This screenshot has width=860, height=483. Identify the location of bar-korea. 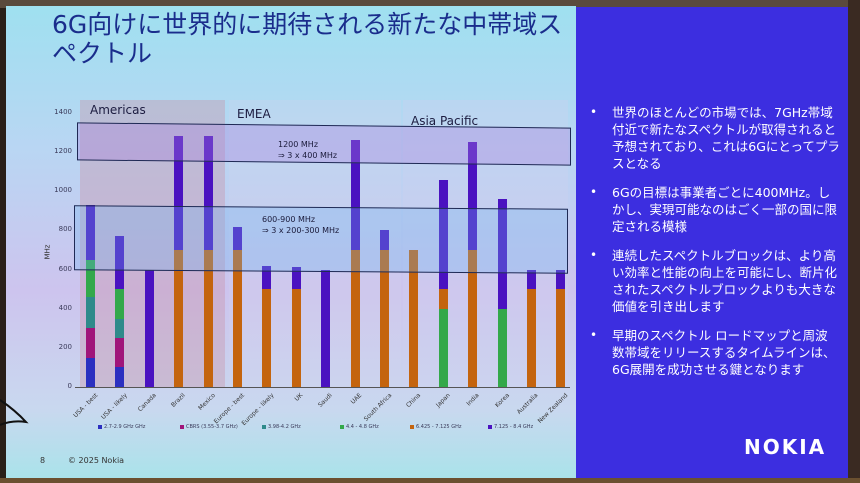
(502, 293).